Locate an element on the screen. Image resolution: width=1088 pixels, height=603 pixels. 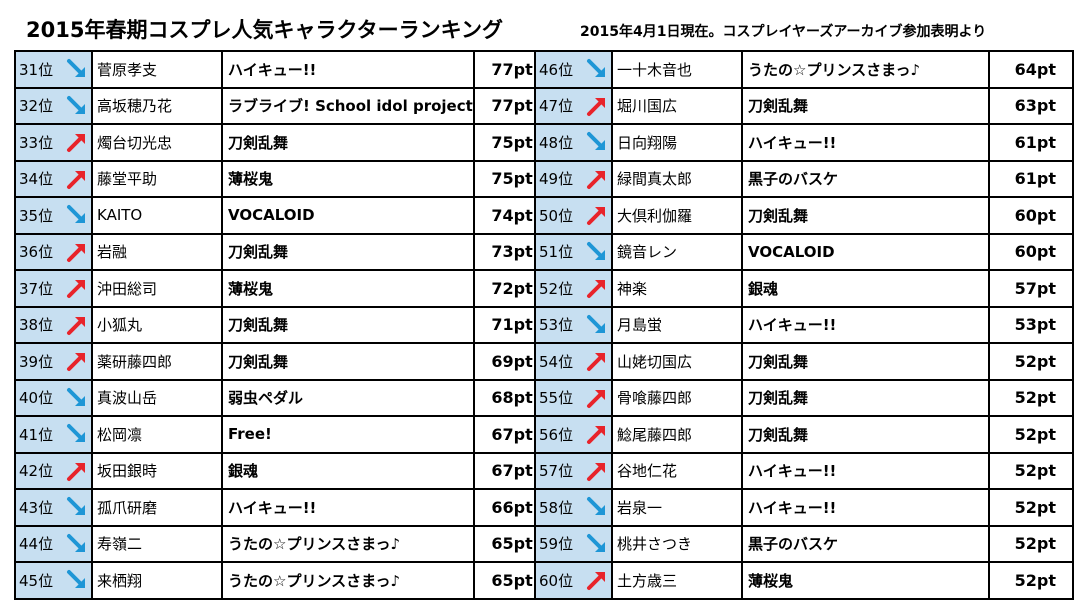
character-name: 燭台切光忠 is located at coordinates (157, 142).